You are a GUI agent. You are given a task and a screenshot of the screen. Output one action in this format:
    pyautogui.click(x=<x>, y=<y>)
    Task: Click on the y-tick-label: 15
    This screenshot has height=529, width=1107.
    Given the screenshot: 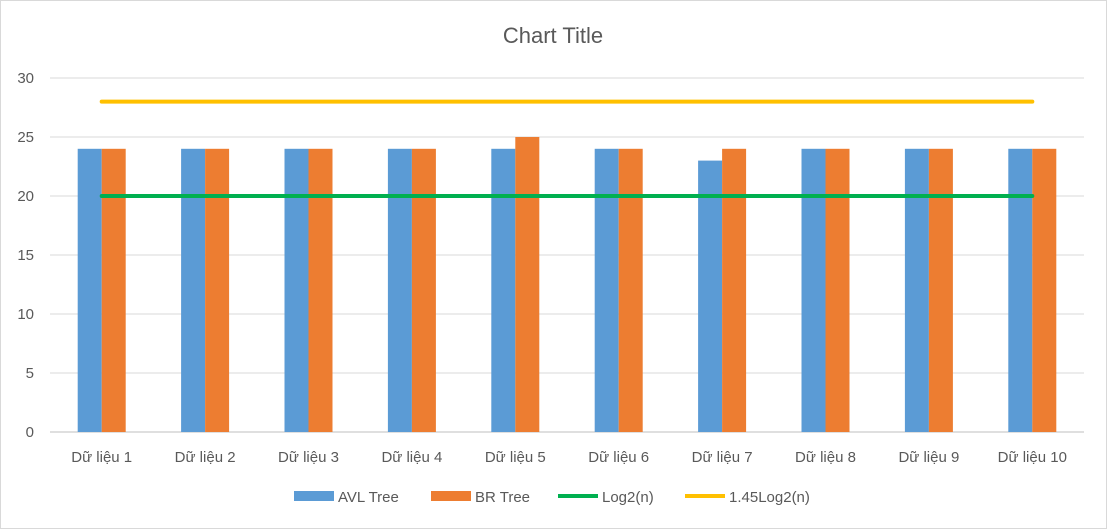 What is the action you would take?
    pyautogui.click(x=25, y=255)
    